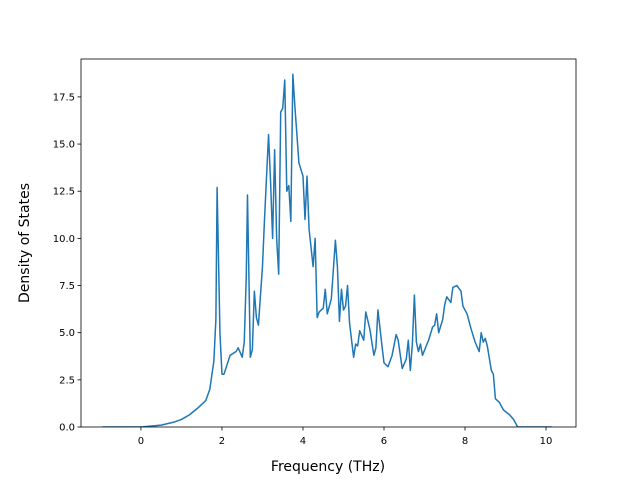 This screenshot has width=640, height=480. What do you see at coordinates (67, 333) in the screenshot?
I see `y-tick-label: 5.0` at bounding box center [67, 333].